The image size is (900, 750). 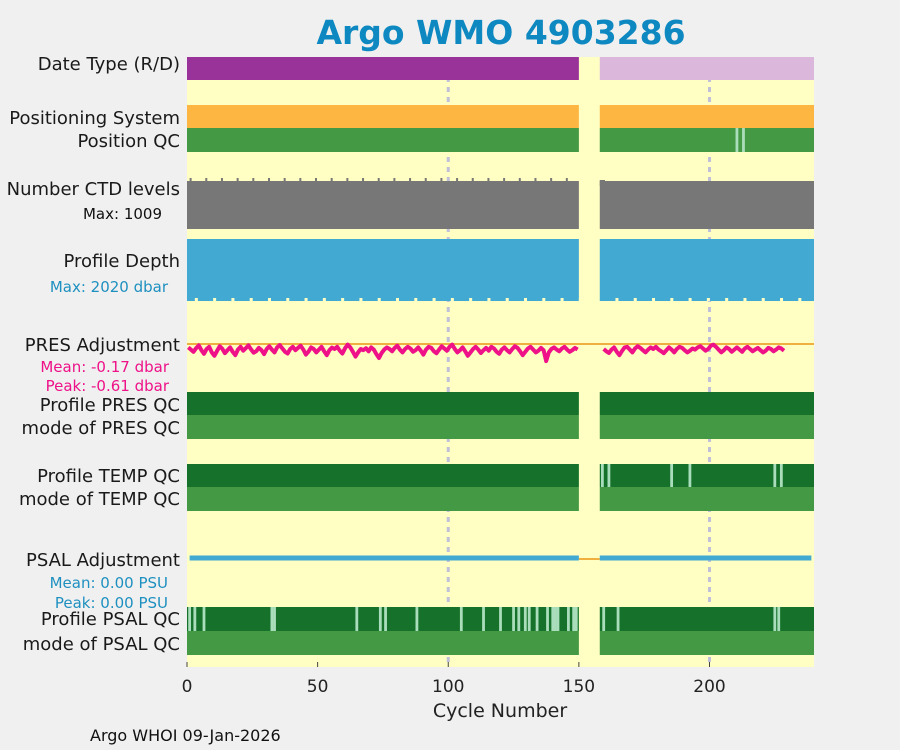 I want to click on row-label-1: Positioning System, so click(x=94, y=118).